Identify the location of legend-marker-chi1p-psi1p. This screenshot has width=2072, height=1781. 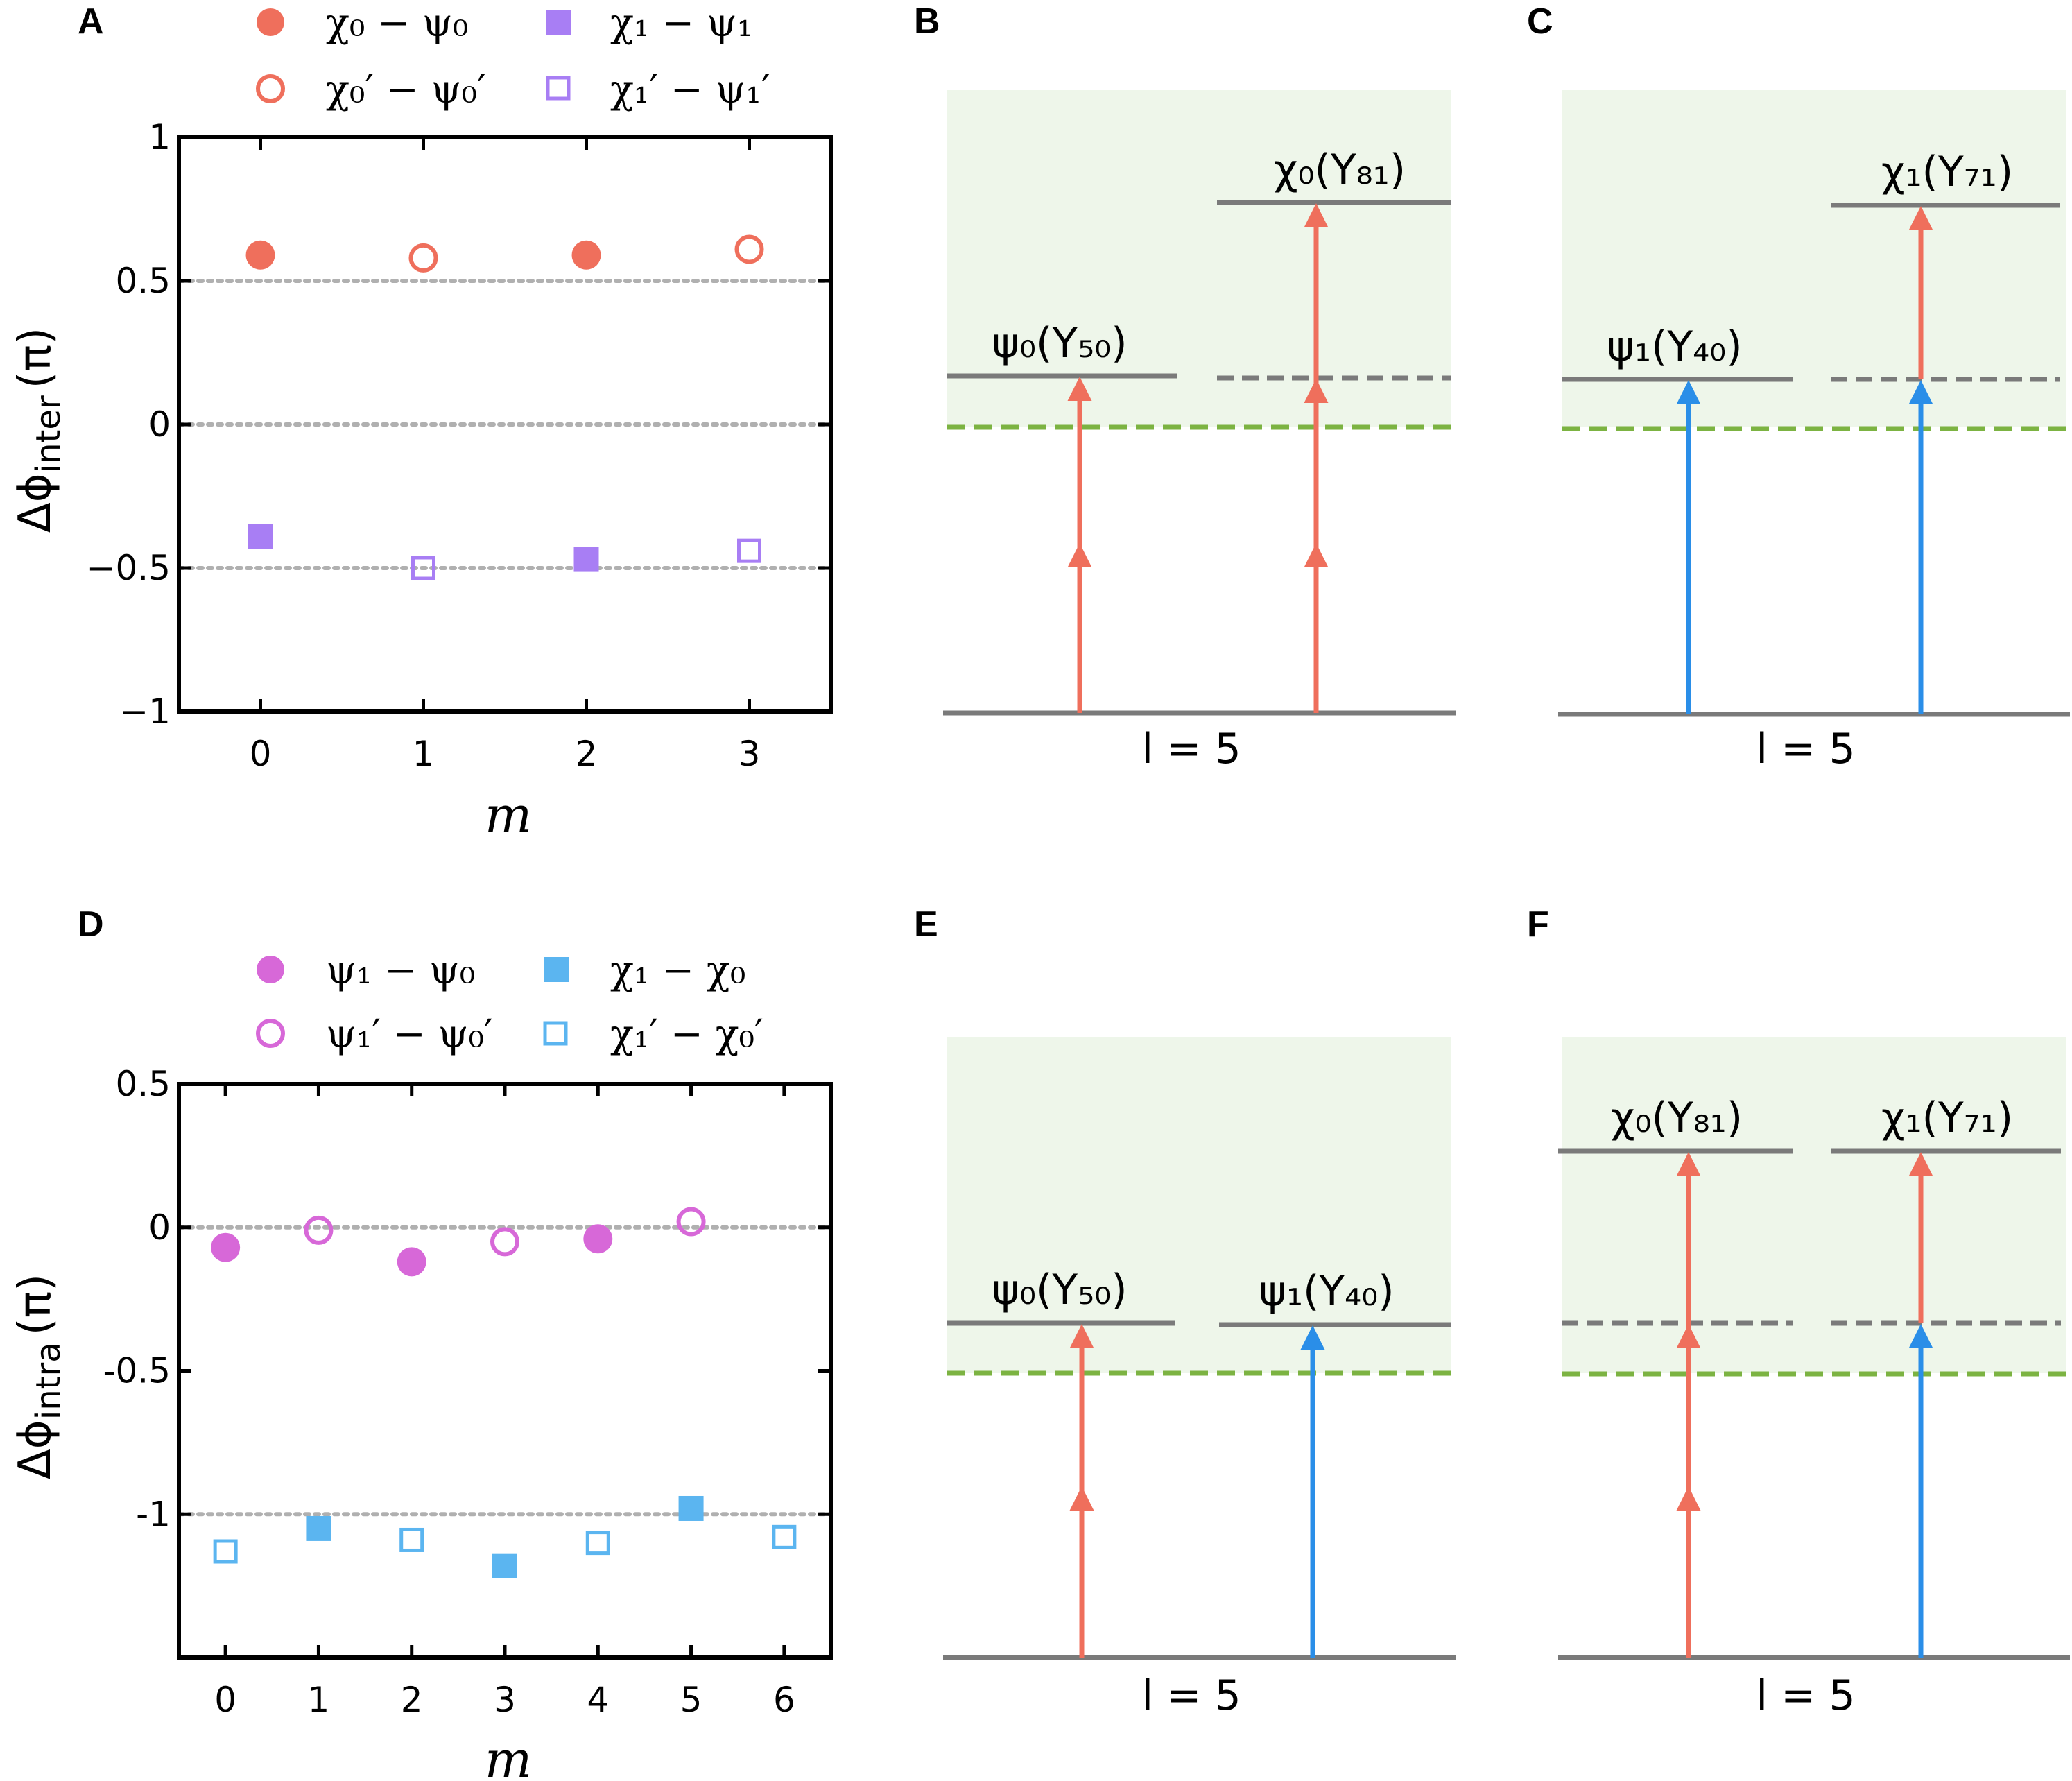
(558, 88).